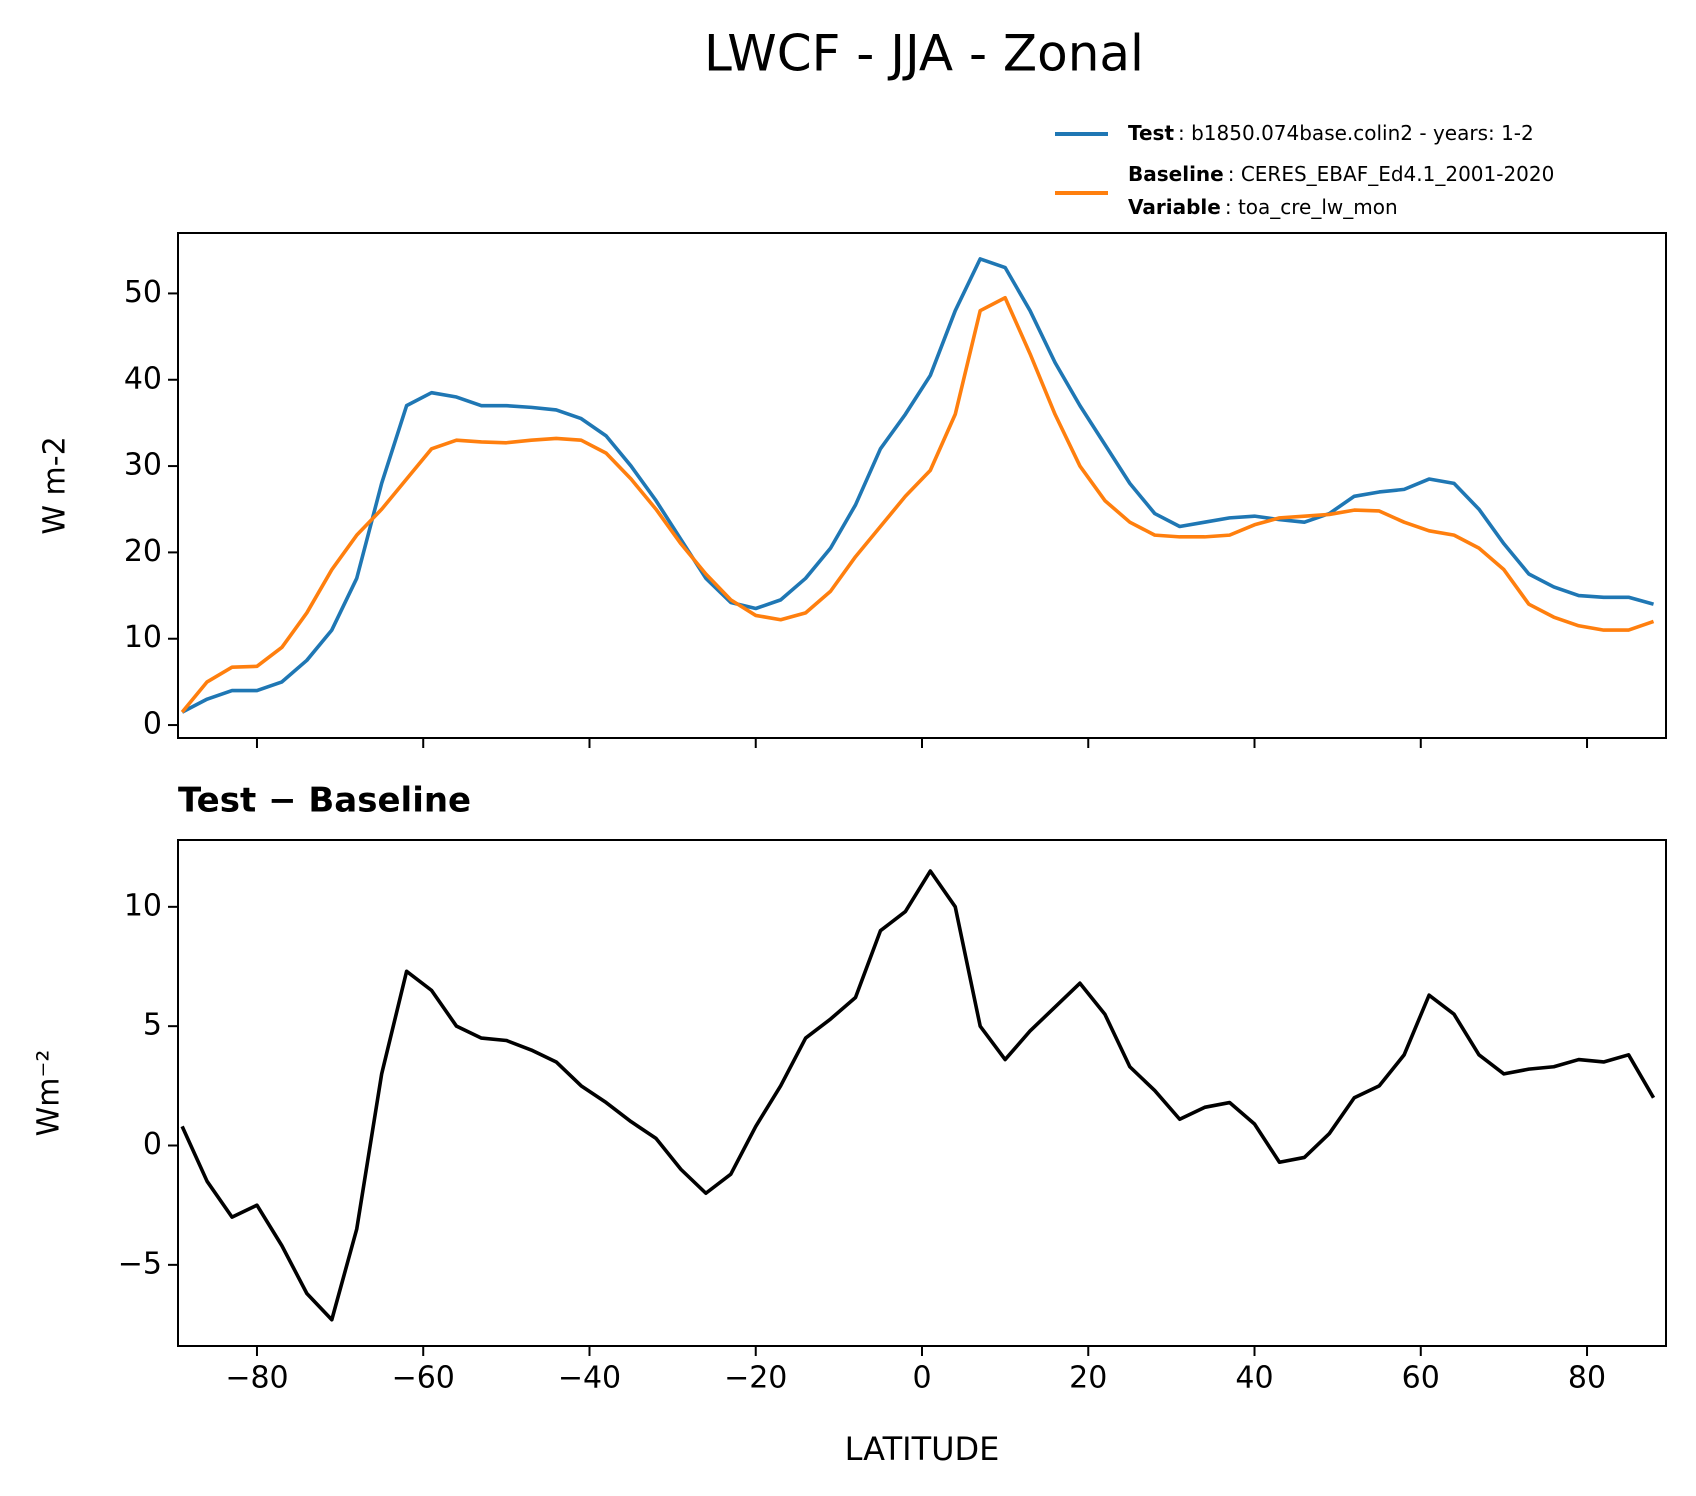  What do you see at coordinates (324, 801) in the screenshot?
I see `subplot-title: Test − Baseline` at bounding box center [324, 801].